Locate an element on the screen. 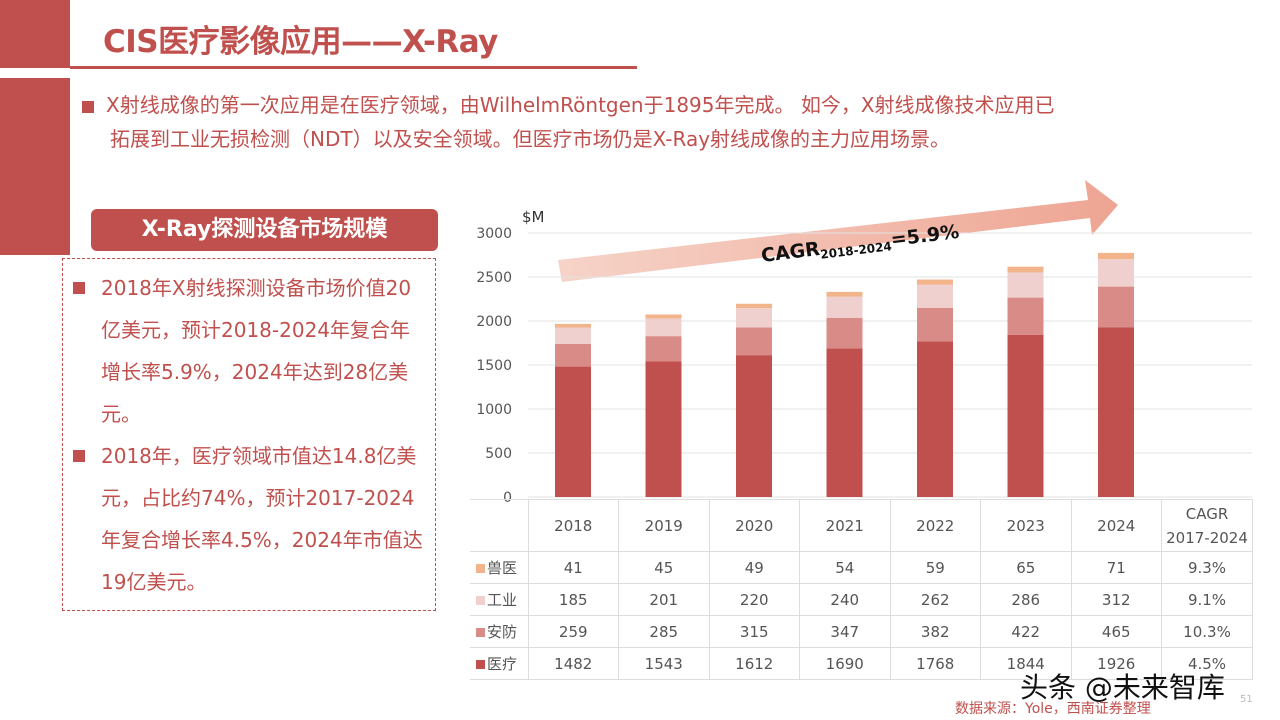 The image size is (1280, 720). table-row: 工业 185 201 220 240 262 286 312 9.1% is located at coordinates (861, 599).